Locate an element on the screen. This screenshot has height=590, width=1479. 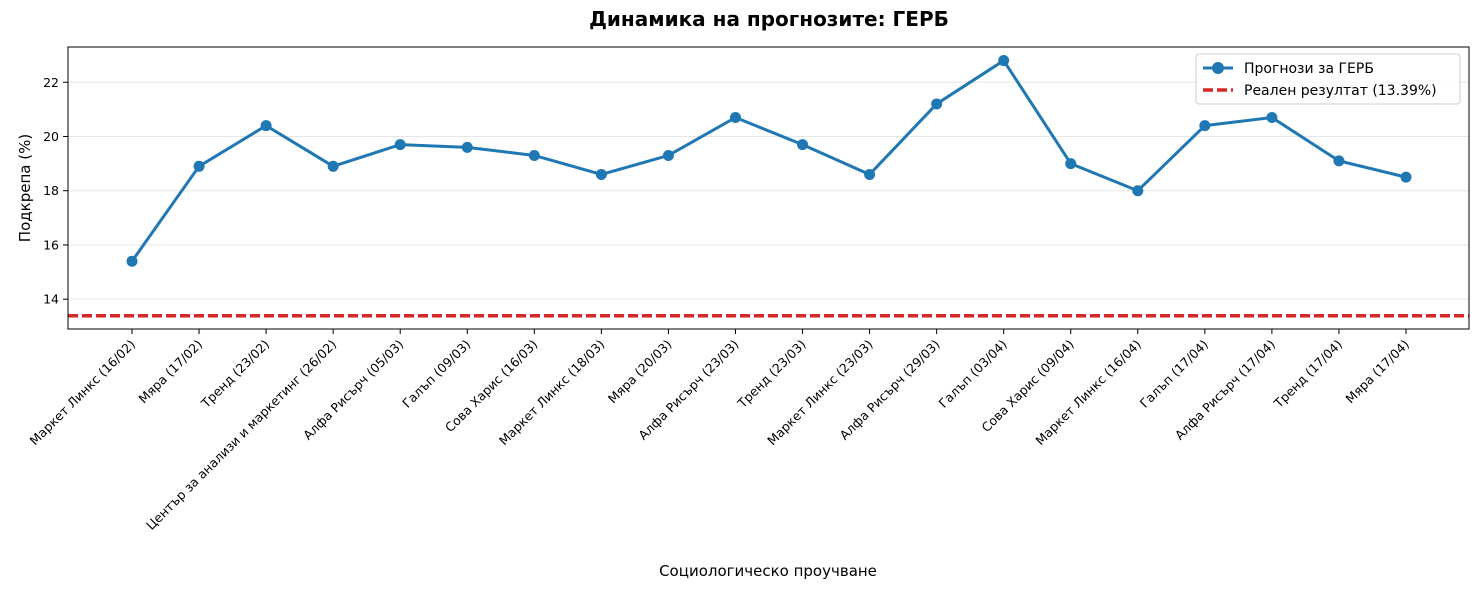
legend-frame is located at coordinates (1328, 79).